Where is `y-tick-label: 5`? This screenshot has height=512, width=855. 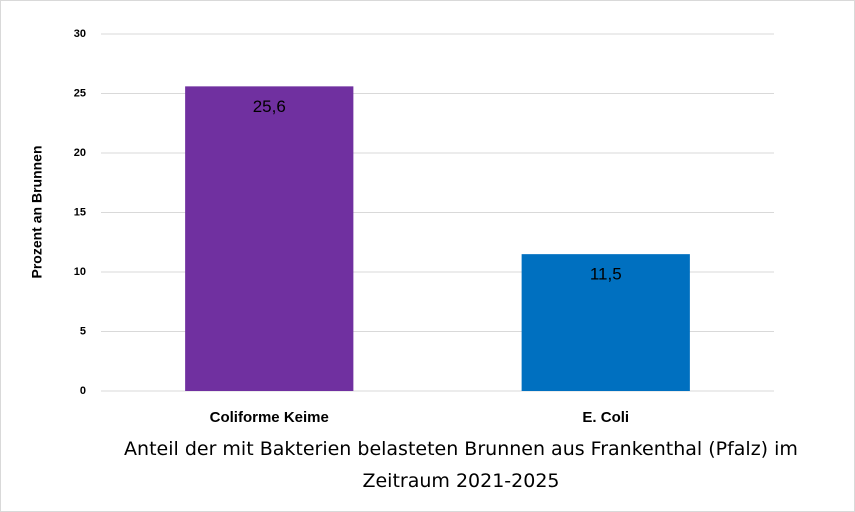
y-tick-label: 5 is located at coordinates (83, 331).